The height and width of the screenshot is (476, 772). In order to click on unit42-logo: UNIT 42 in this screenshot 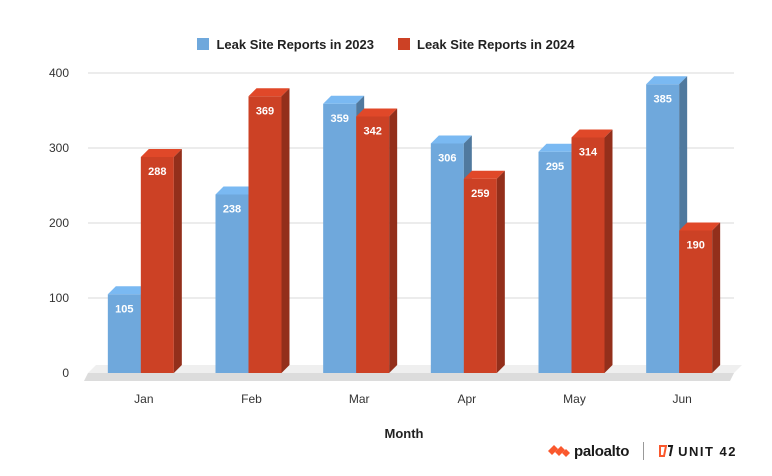, I will do `click(697, 451)`.